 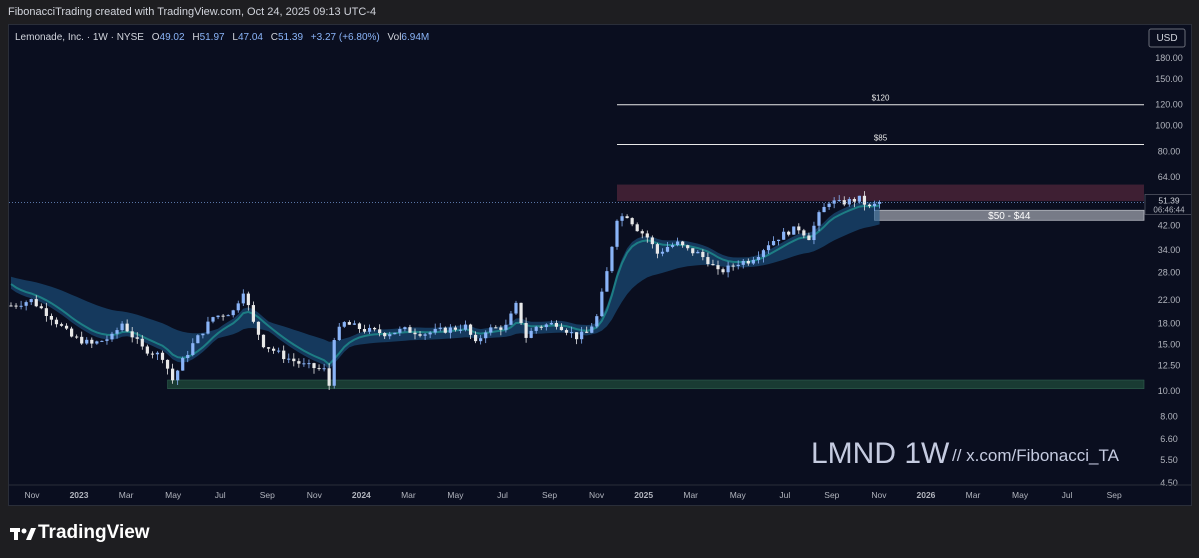 I want to click on time-tick-label: 2026, so click(x=925, y=495).